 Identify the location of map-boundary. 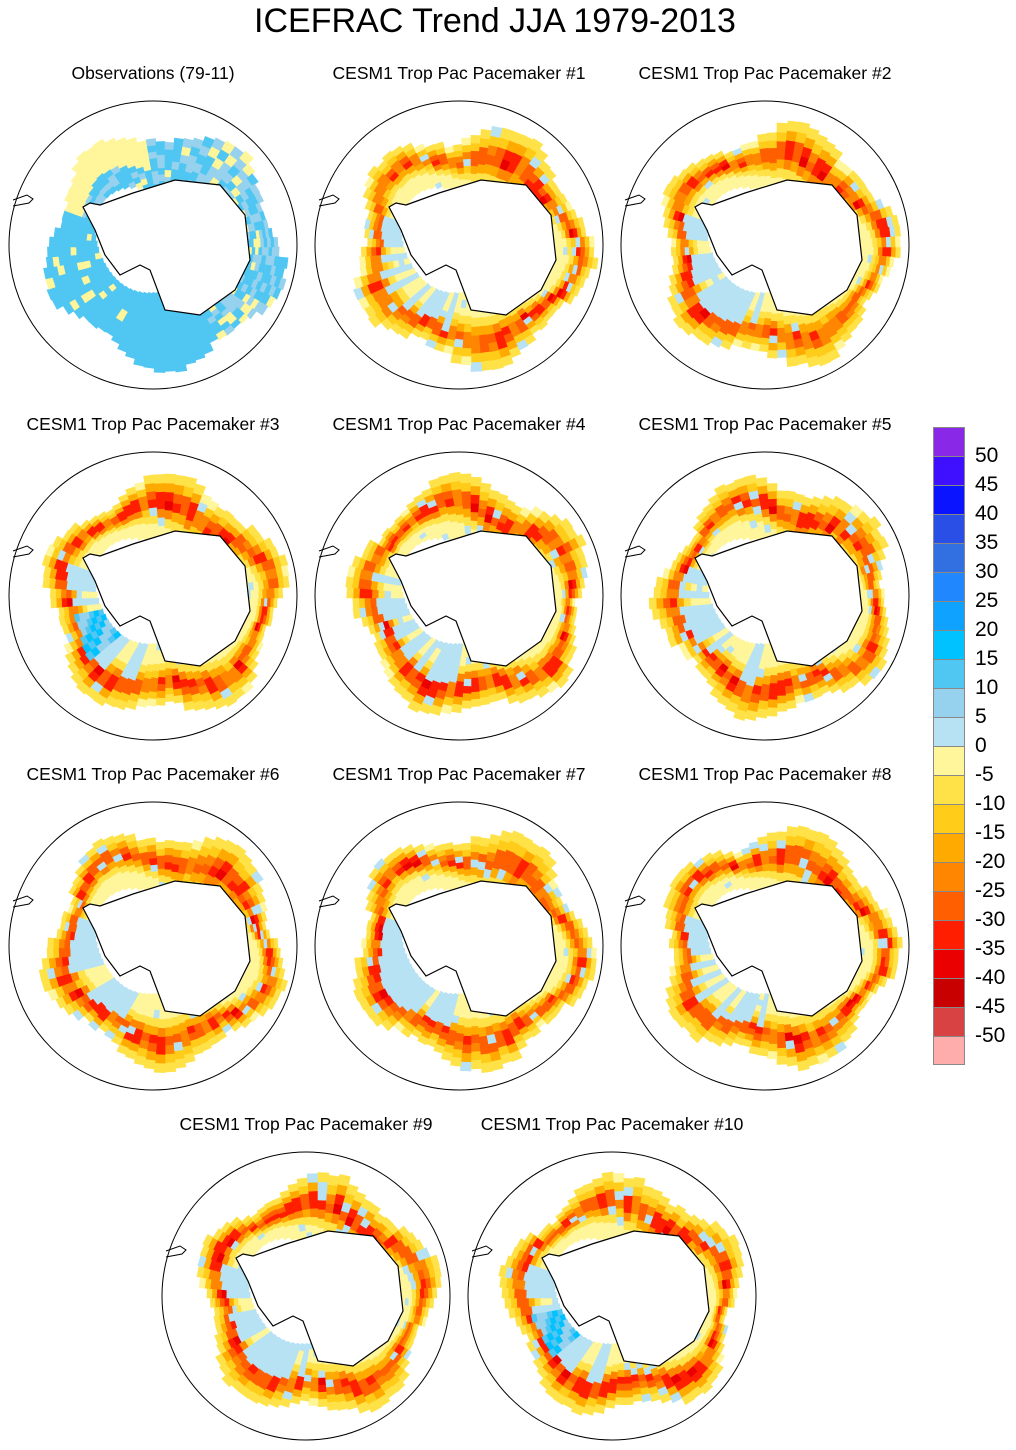
(153, 596).